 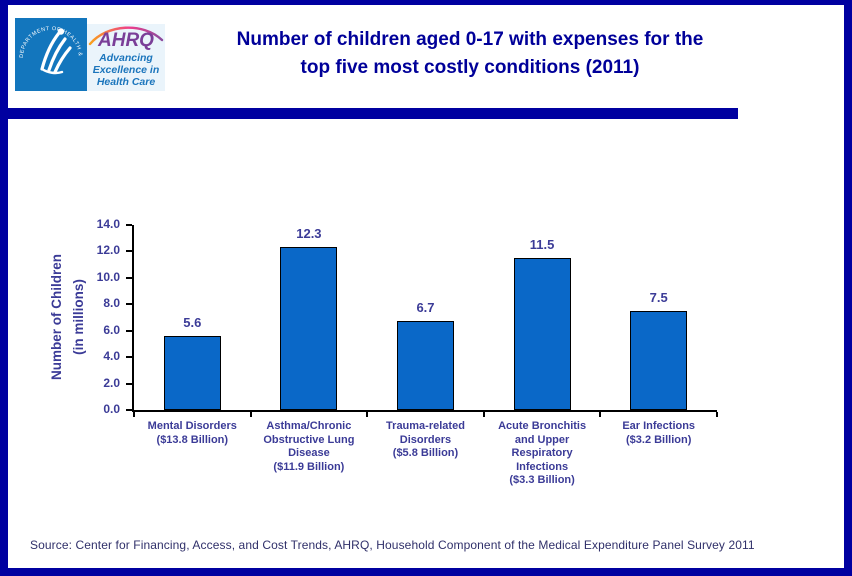 What do you see at coordinates (56, 53) in the screenshot?
I see `eagle-icon` at bounding box center [56, 53].